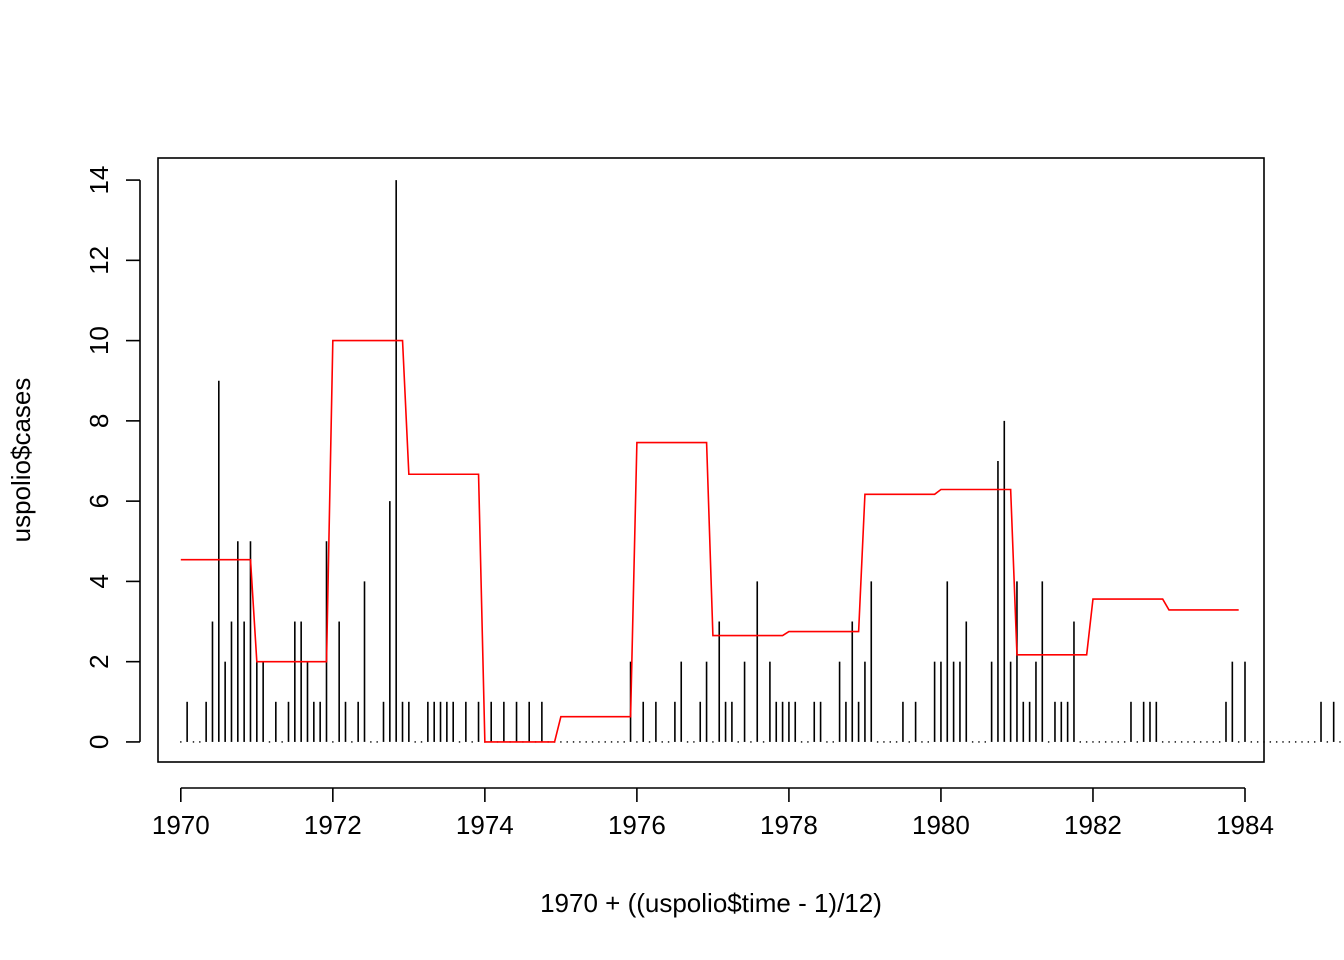 Image resolution: width=1344 pixels, height=960 pixels. Describe the element at coordinates (760, 742) in the screenshot. I see `zero-dots` at that location.